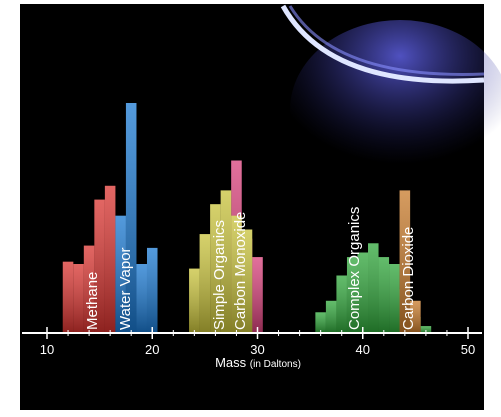  Describe the element at coordinates (275, 364) in the screenshot. I see `x-axis-unit: (in Daltons)` at that location.